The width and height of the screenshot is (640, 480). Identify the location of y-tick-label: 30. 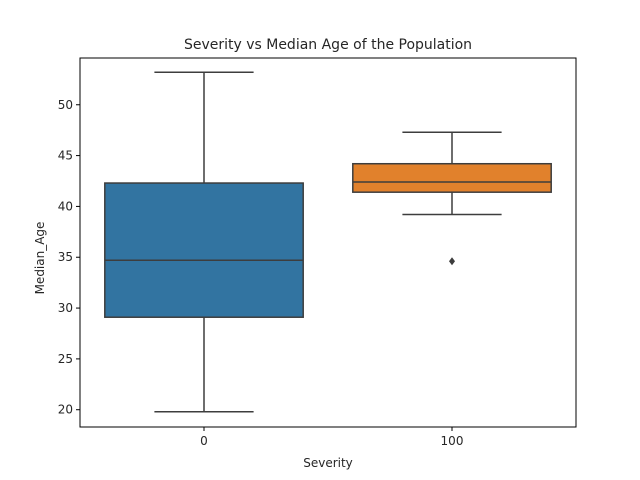
(65, 308).